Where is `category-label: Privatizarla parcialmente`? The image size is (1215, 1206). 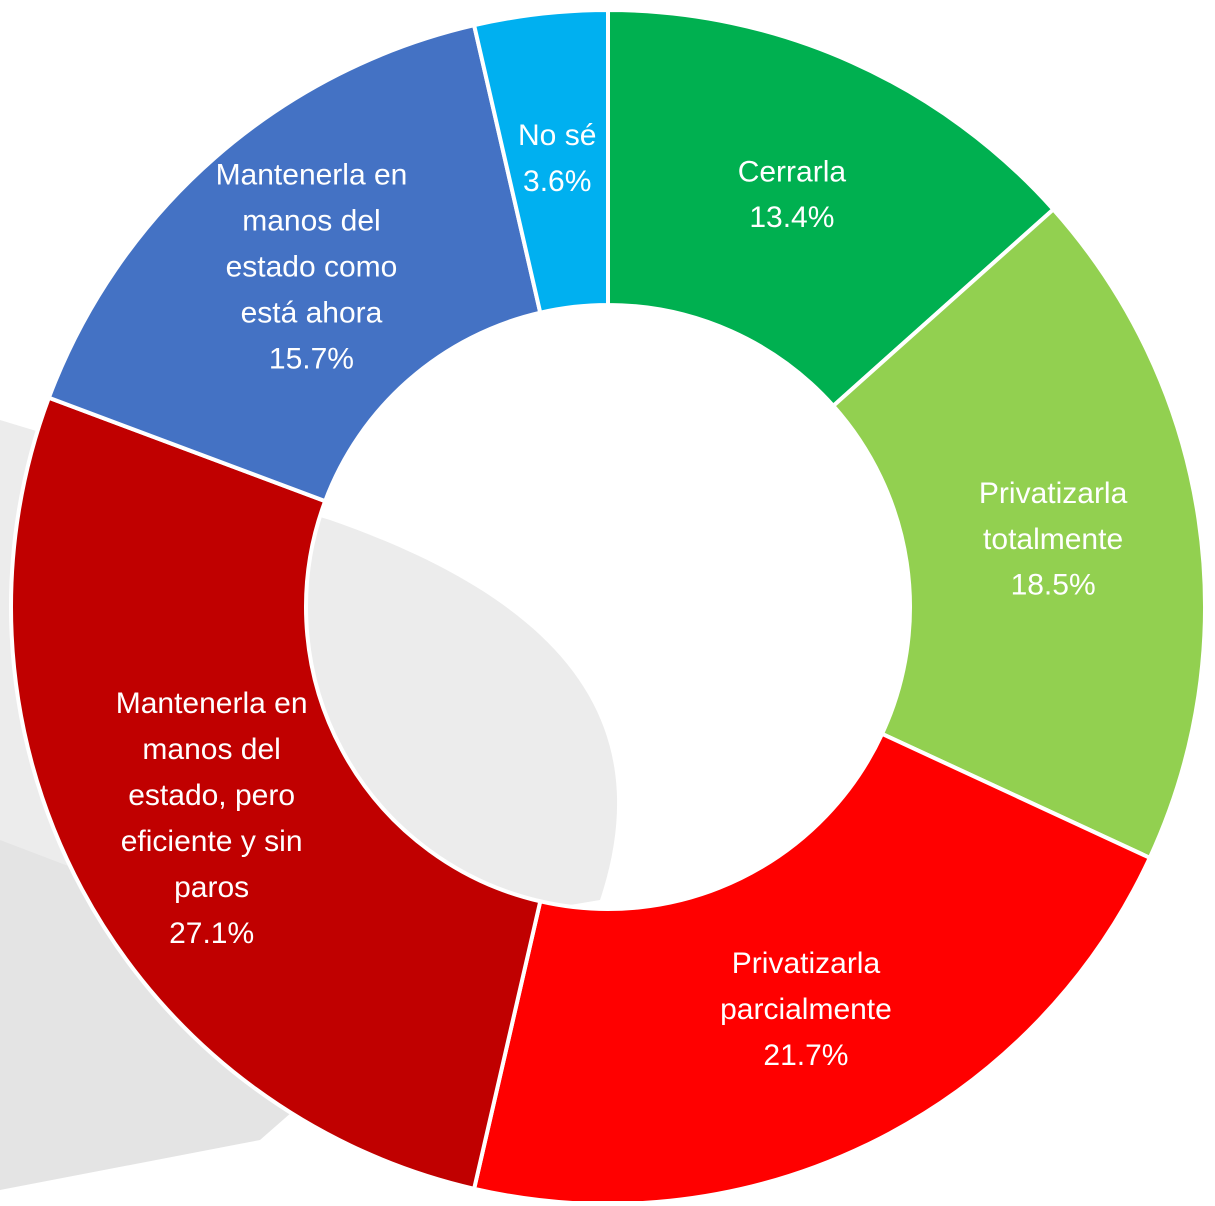 category-label: Privatizarla parcialmente is located at coordinates (806, 986).